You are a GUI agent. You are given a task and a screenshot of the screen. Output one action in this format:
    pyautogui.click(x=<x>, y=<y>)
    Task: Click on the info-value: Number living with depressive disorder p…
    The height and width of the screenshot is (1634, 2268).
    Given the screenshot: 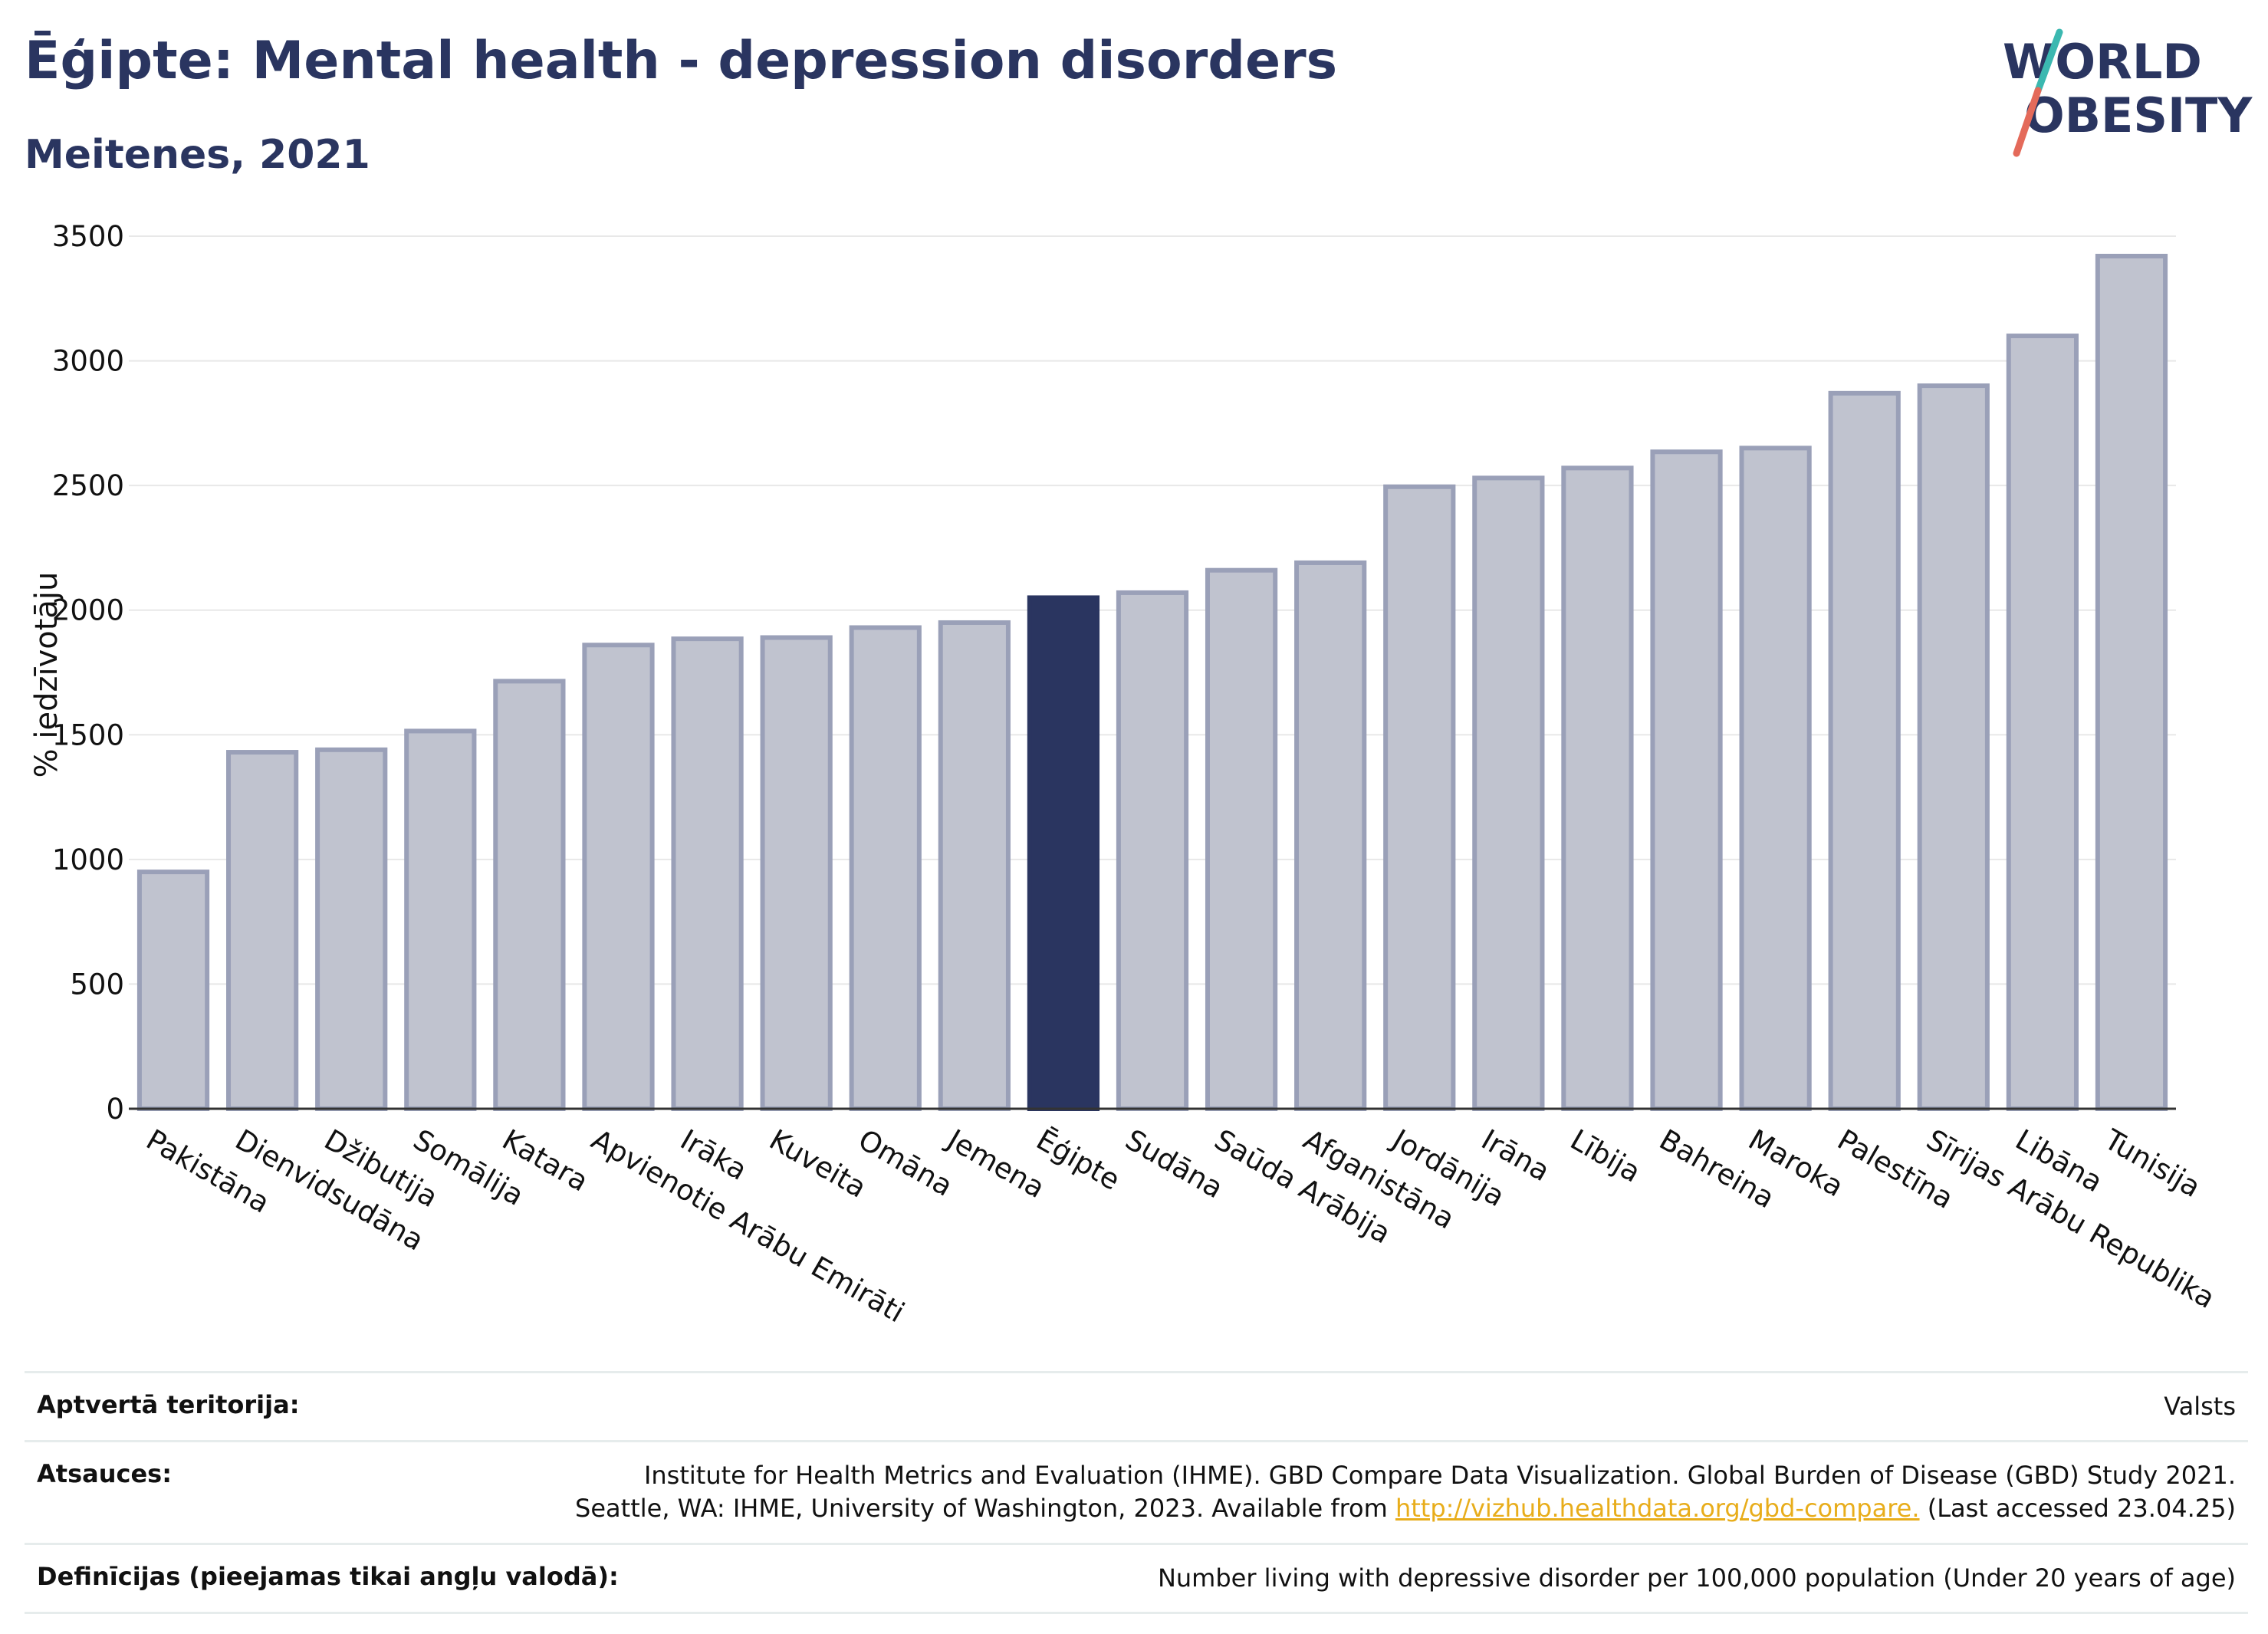 What is the action you would take?
    pyautogui.click(x=1697, y=1579)
    